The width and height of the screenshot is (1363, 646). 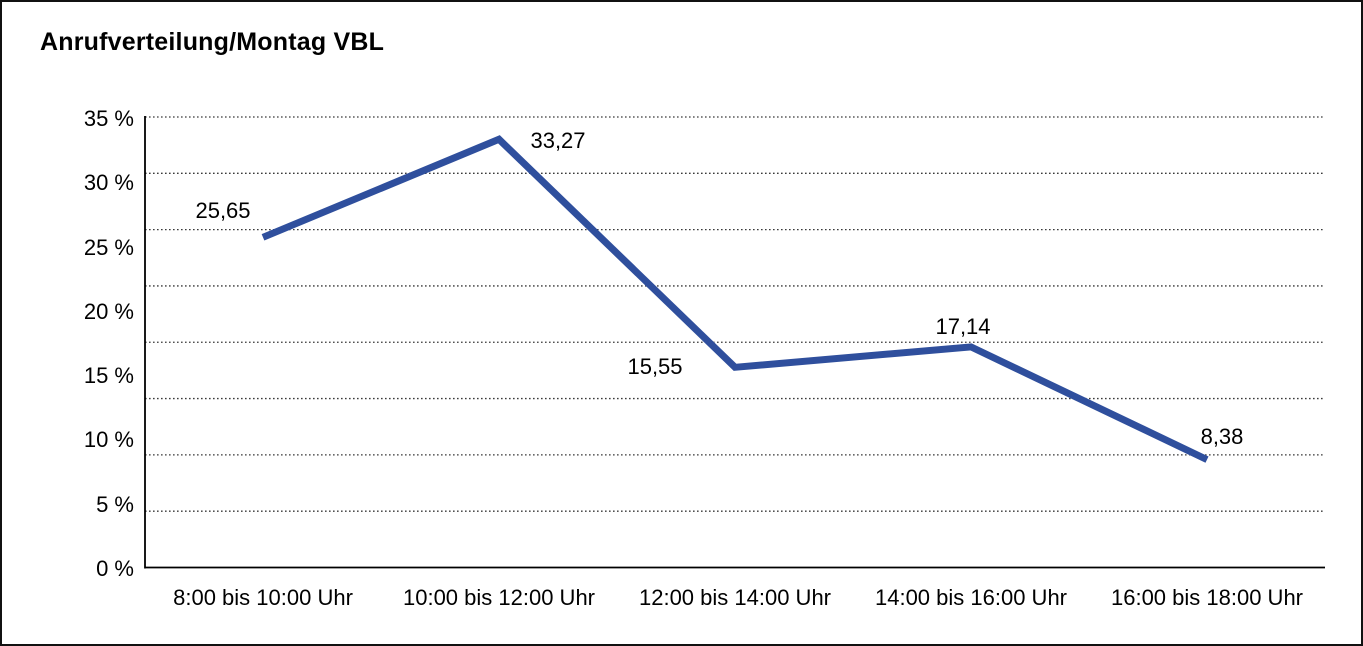 What do you see at coordinates (108, 247) in the screenshot?
I see `y-axis-tick-label: 25 %` at bounding box center [108, 247].